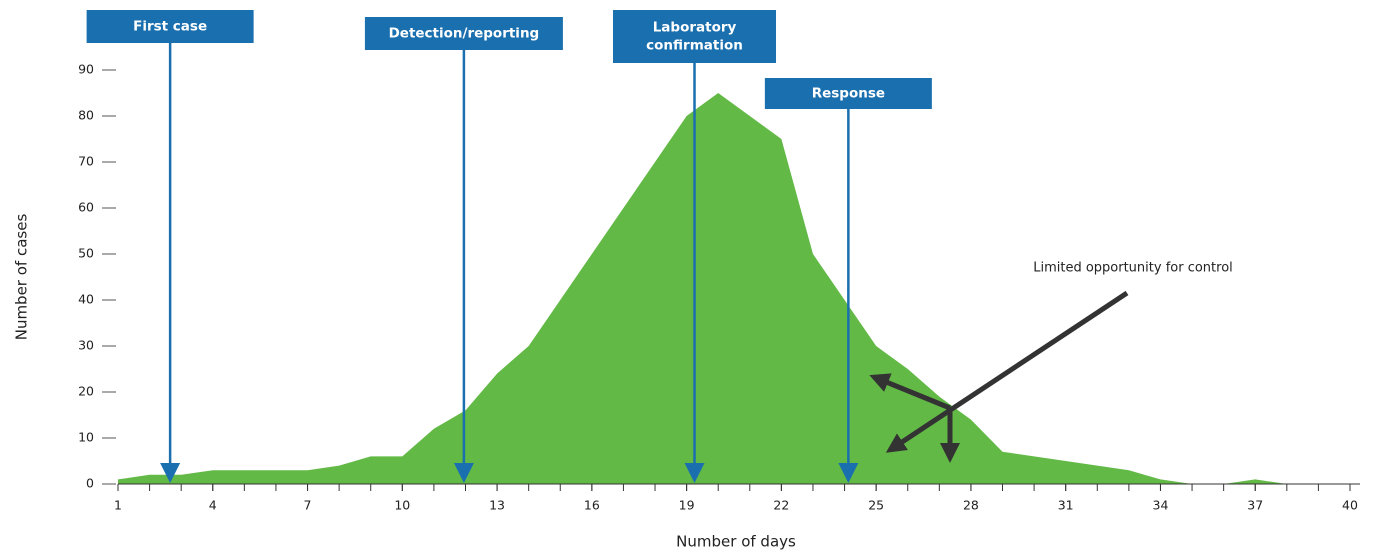  What do you see at coordinates (781, 505) in the screenshot?
I see `x-tick-label: 22` at bounding box center [781, 505].